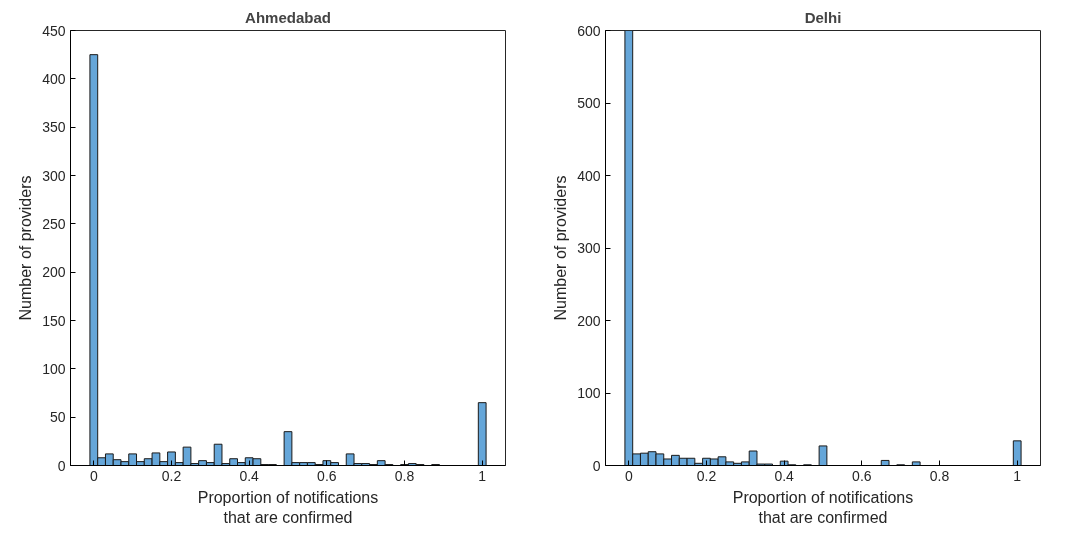 The image size is (1079, 545). What do you see at coordinates (54, 223) in the screenshot?
I see `y-tick-label: 250` at bounding box center [54, 223].